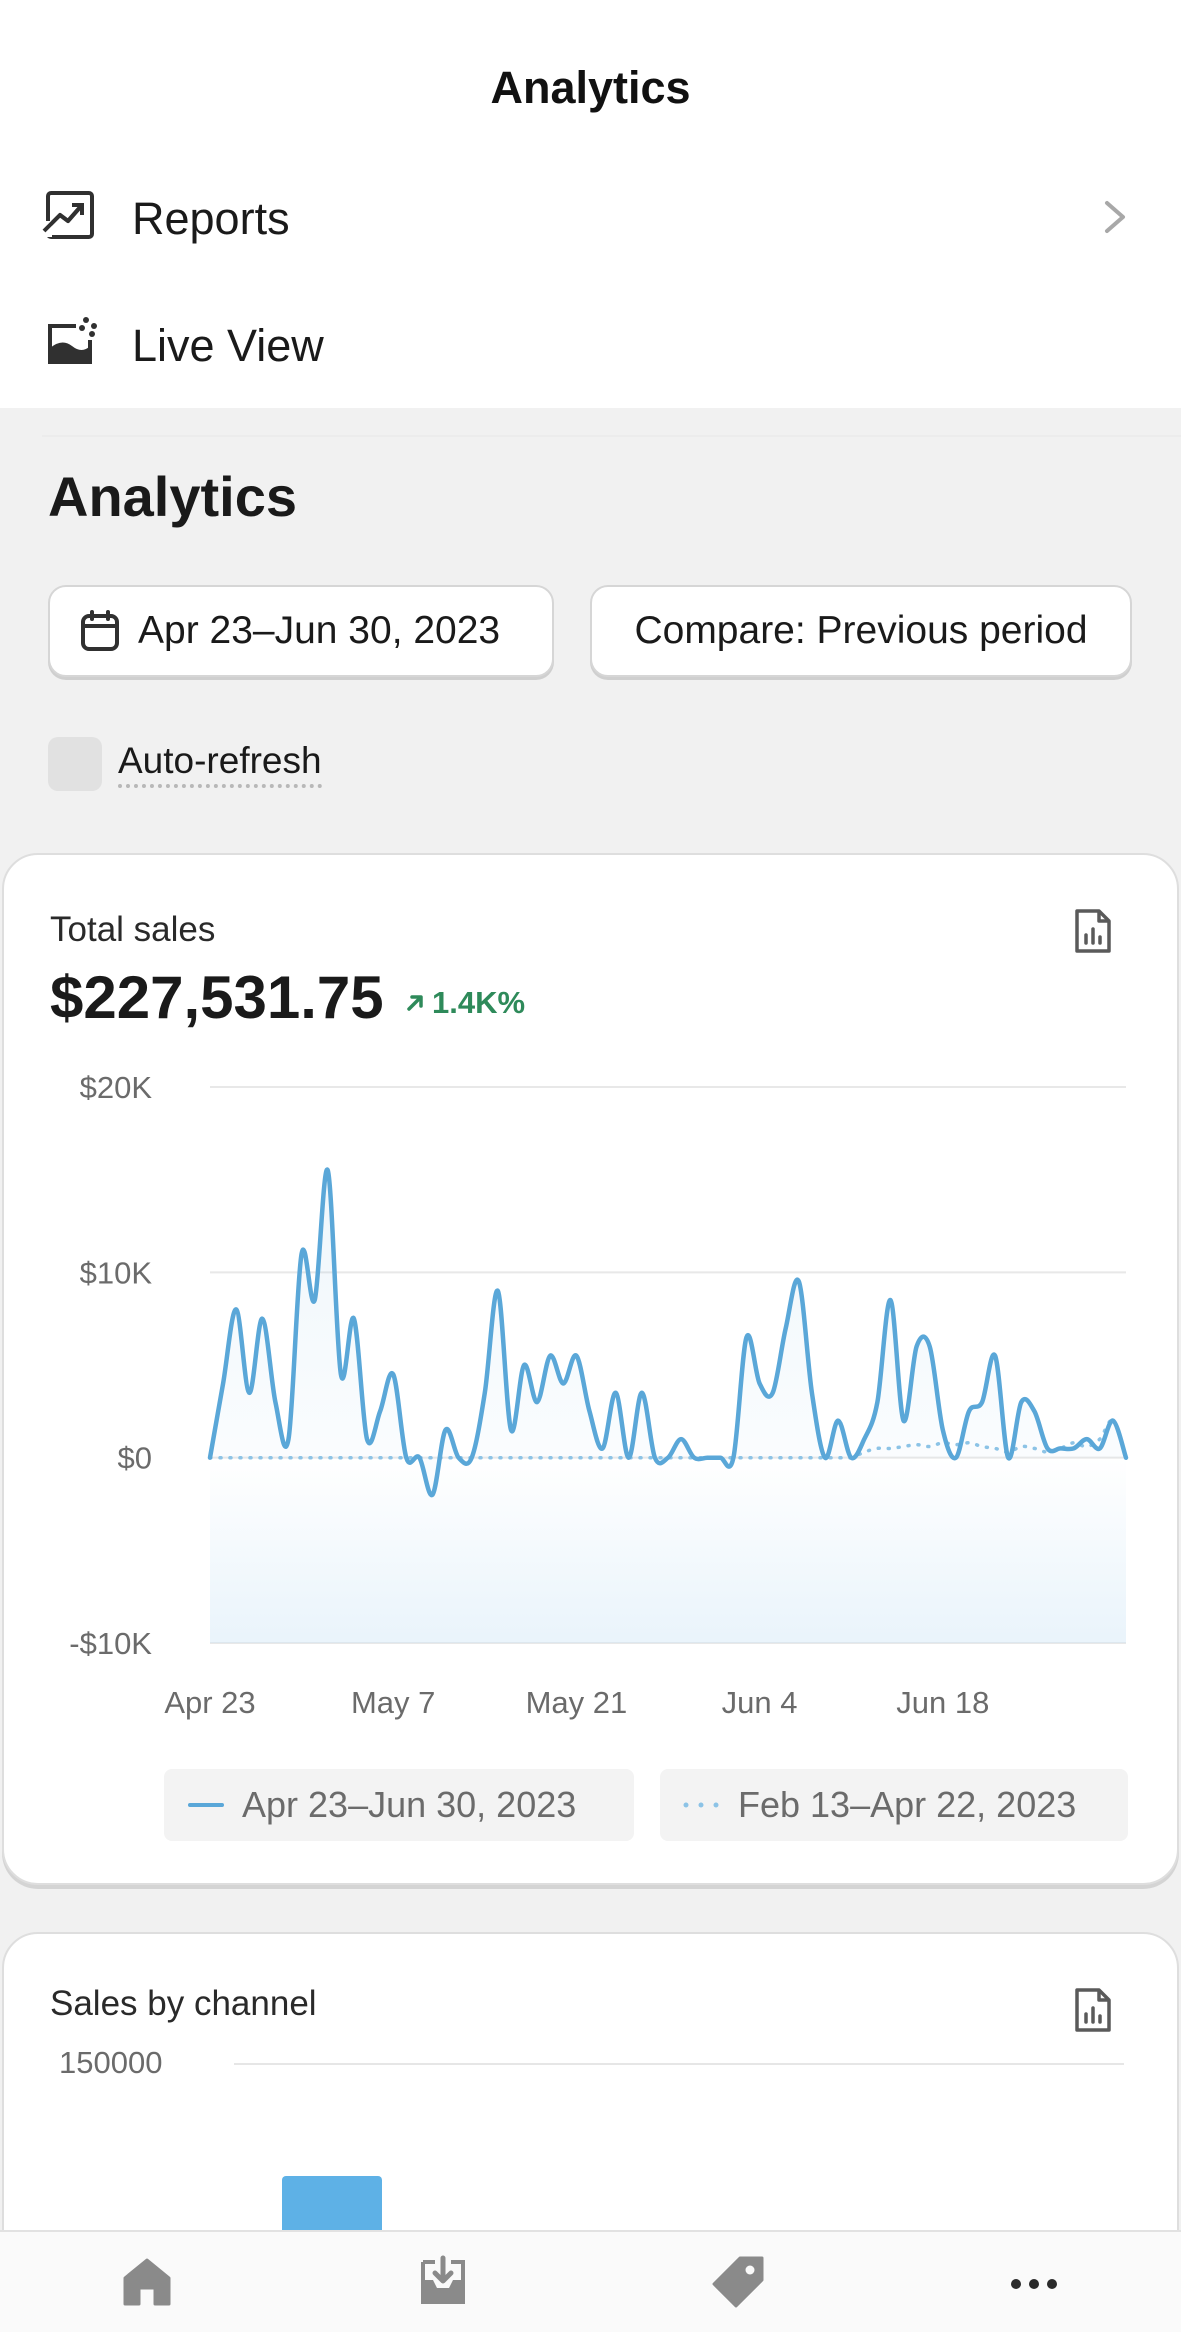  I want to click on reports-icon, so click(68, 215).